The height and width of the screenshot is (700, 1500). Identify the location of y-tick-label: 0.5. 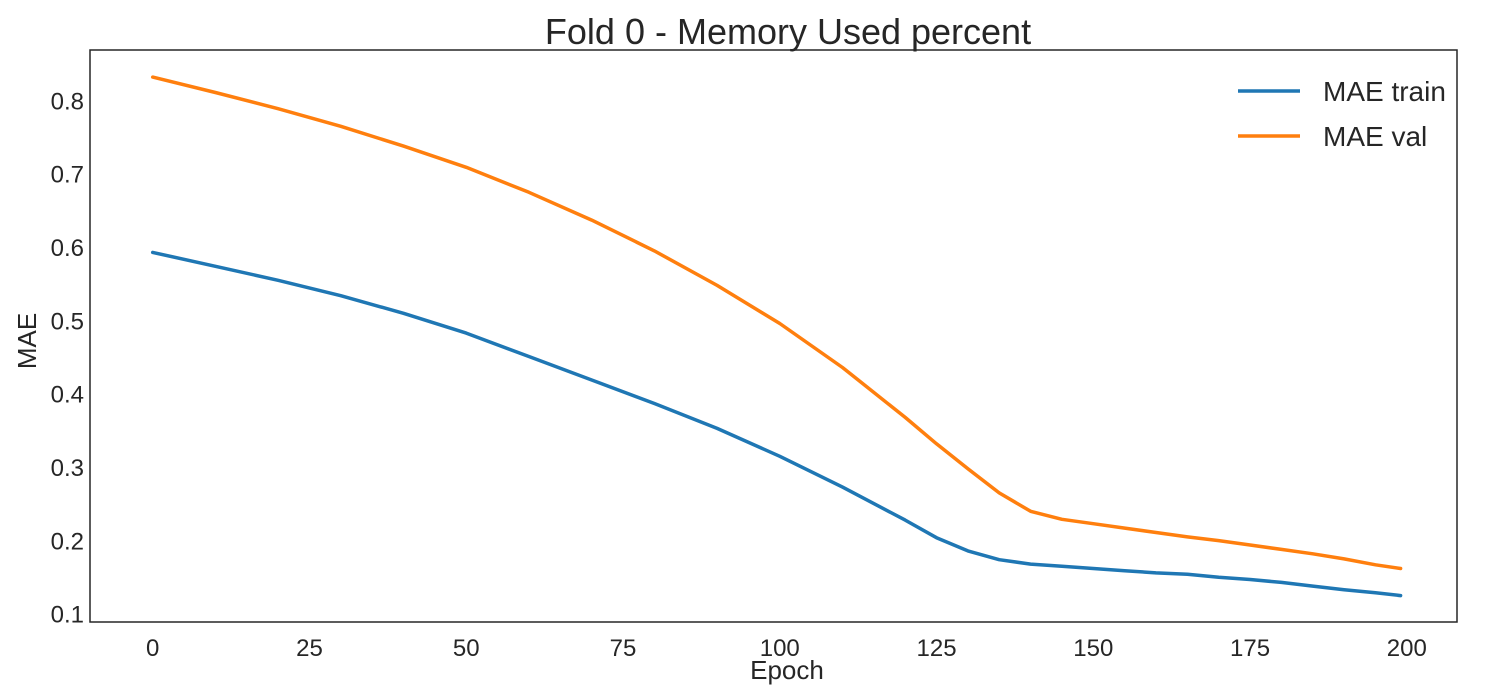
(67, 321).